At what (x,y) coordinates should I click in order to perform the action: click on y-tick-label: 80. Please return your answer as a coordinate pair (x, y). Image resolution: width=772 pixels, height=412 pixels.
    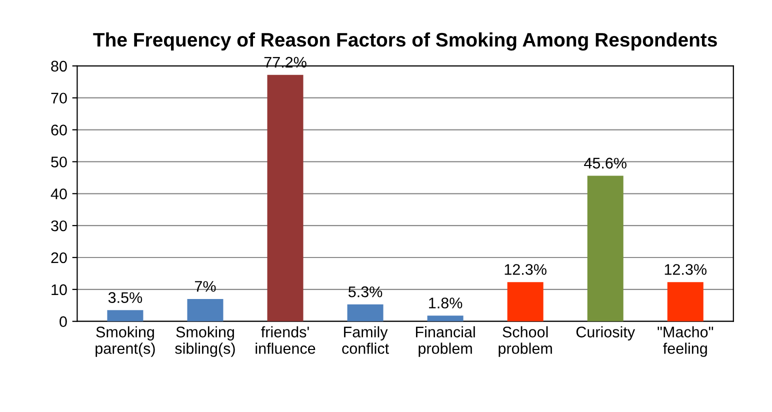
    Looking at the image, I should click on (59, 66).